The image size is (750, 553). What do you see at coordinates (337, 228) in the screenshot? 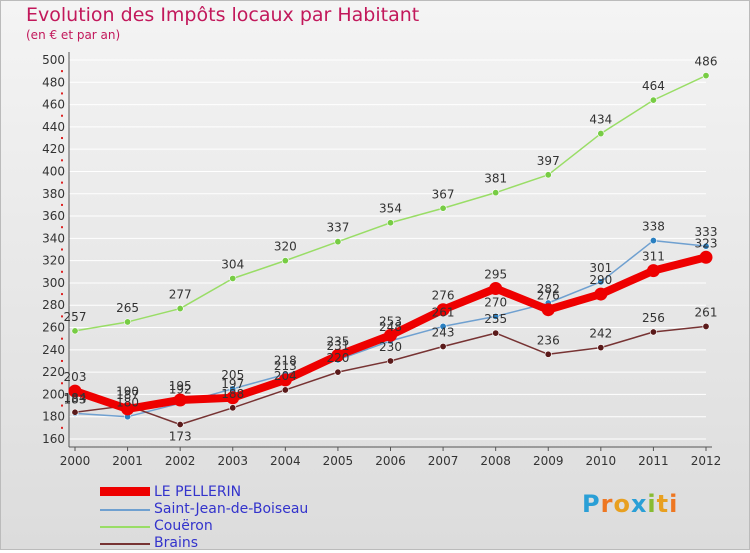
I see `data-label-coueron: 337` at bounding box center [337, 228].